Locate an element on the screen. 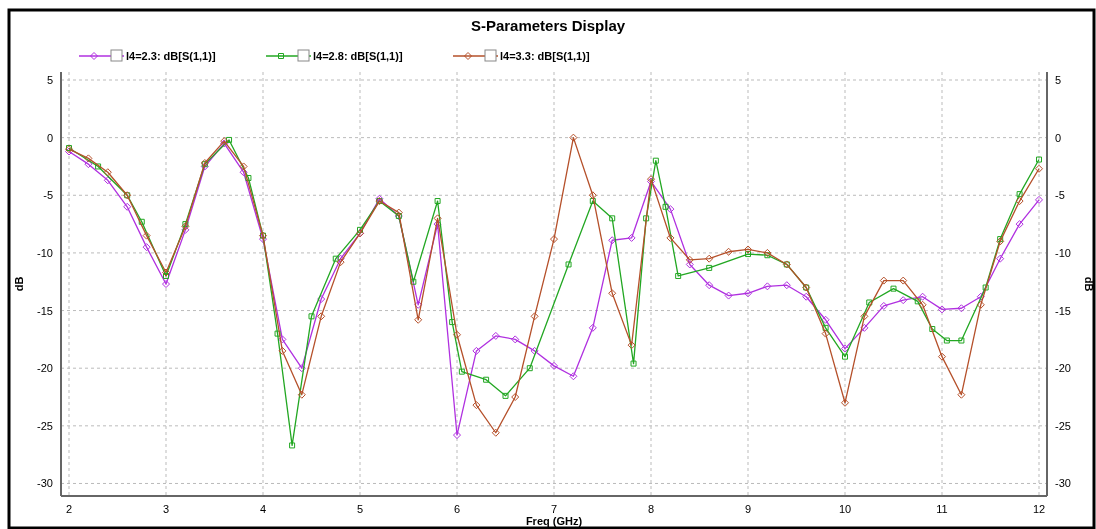  x-tick-label: 12 is located at coordinates (1039, 509).